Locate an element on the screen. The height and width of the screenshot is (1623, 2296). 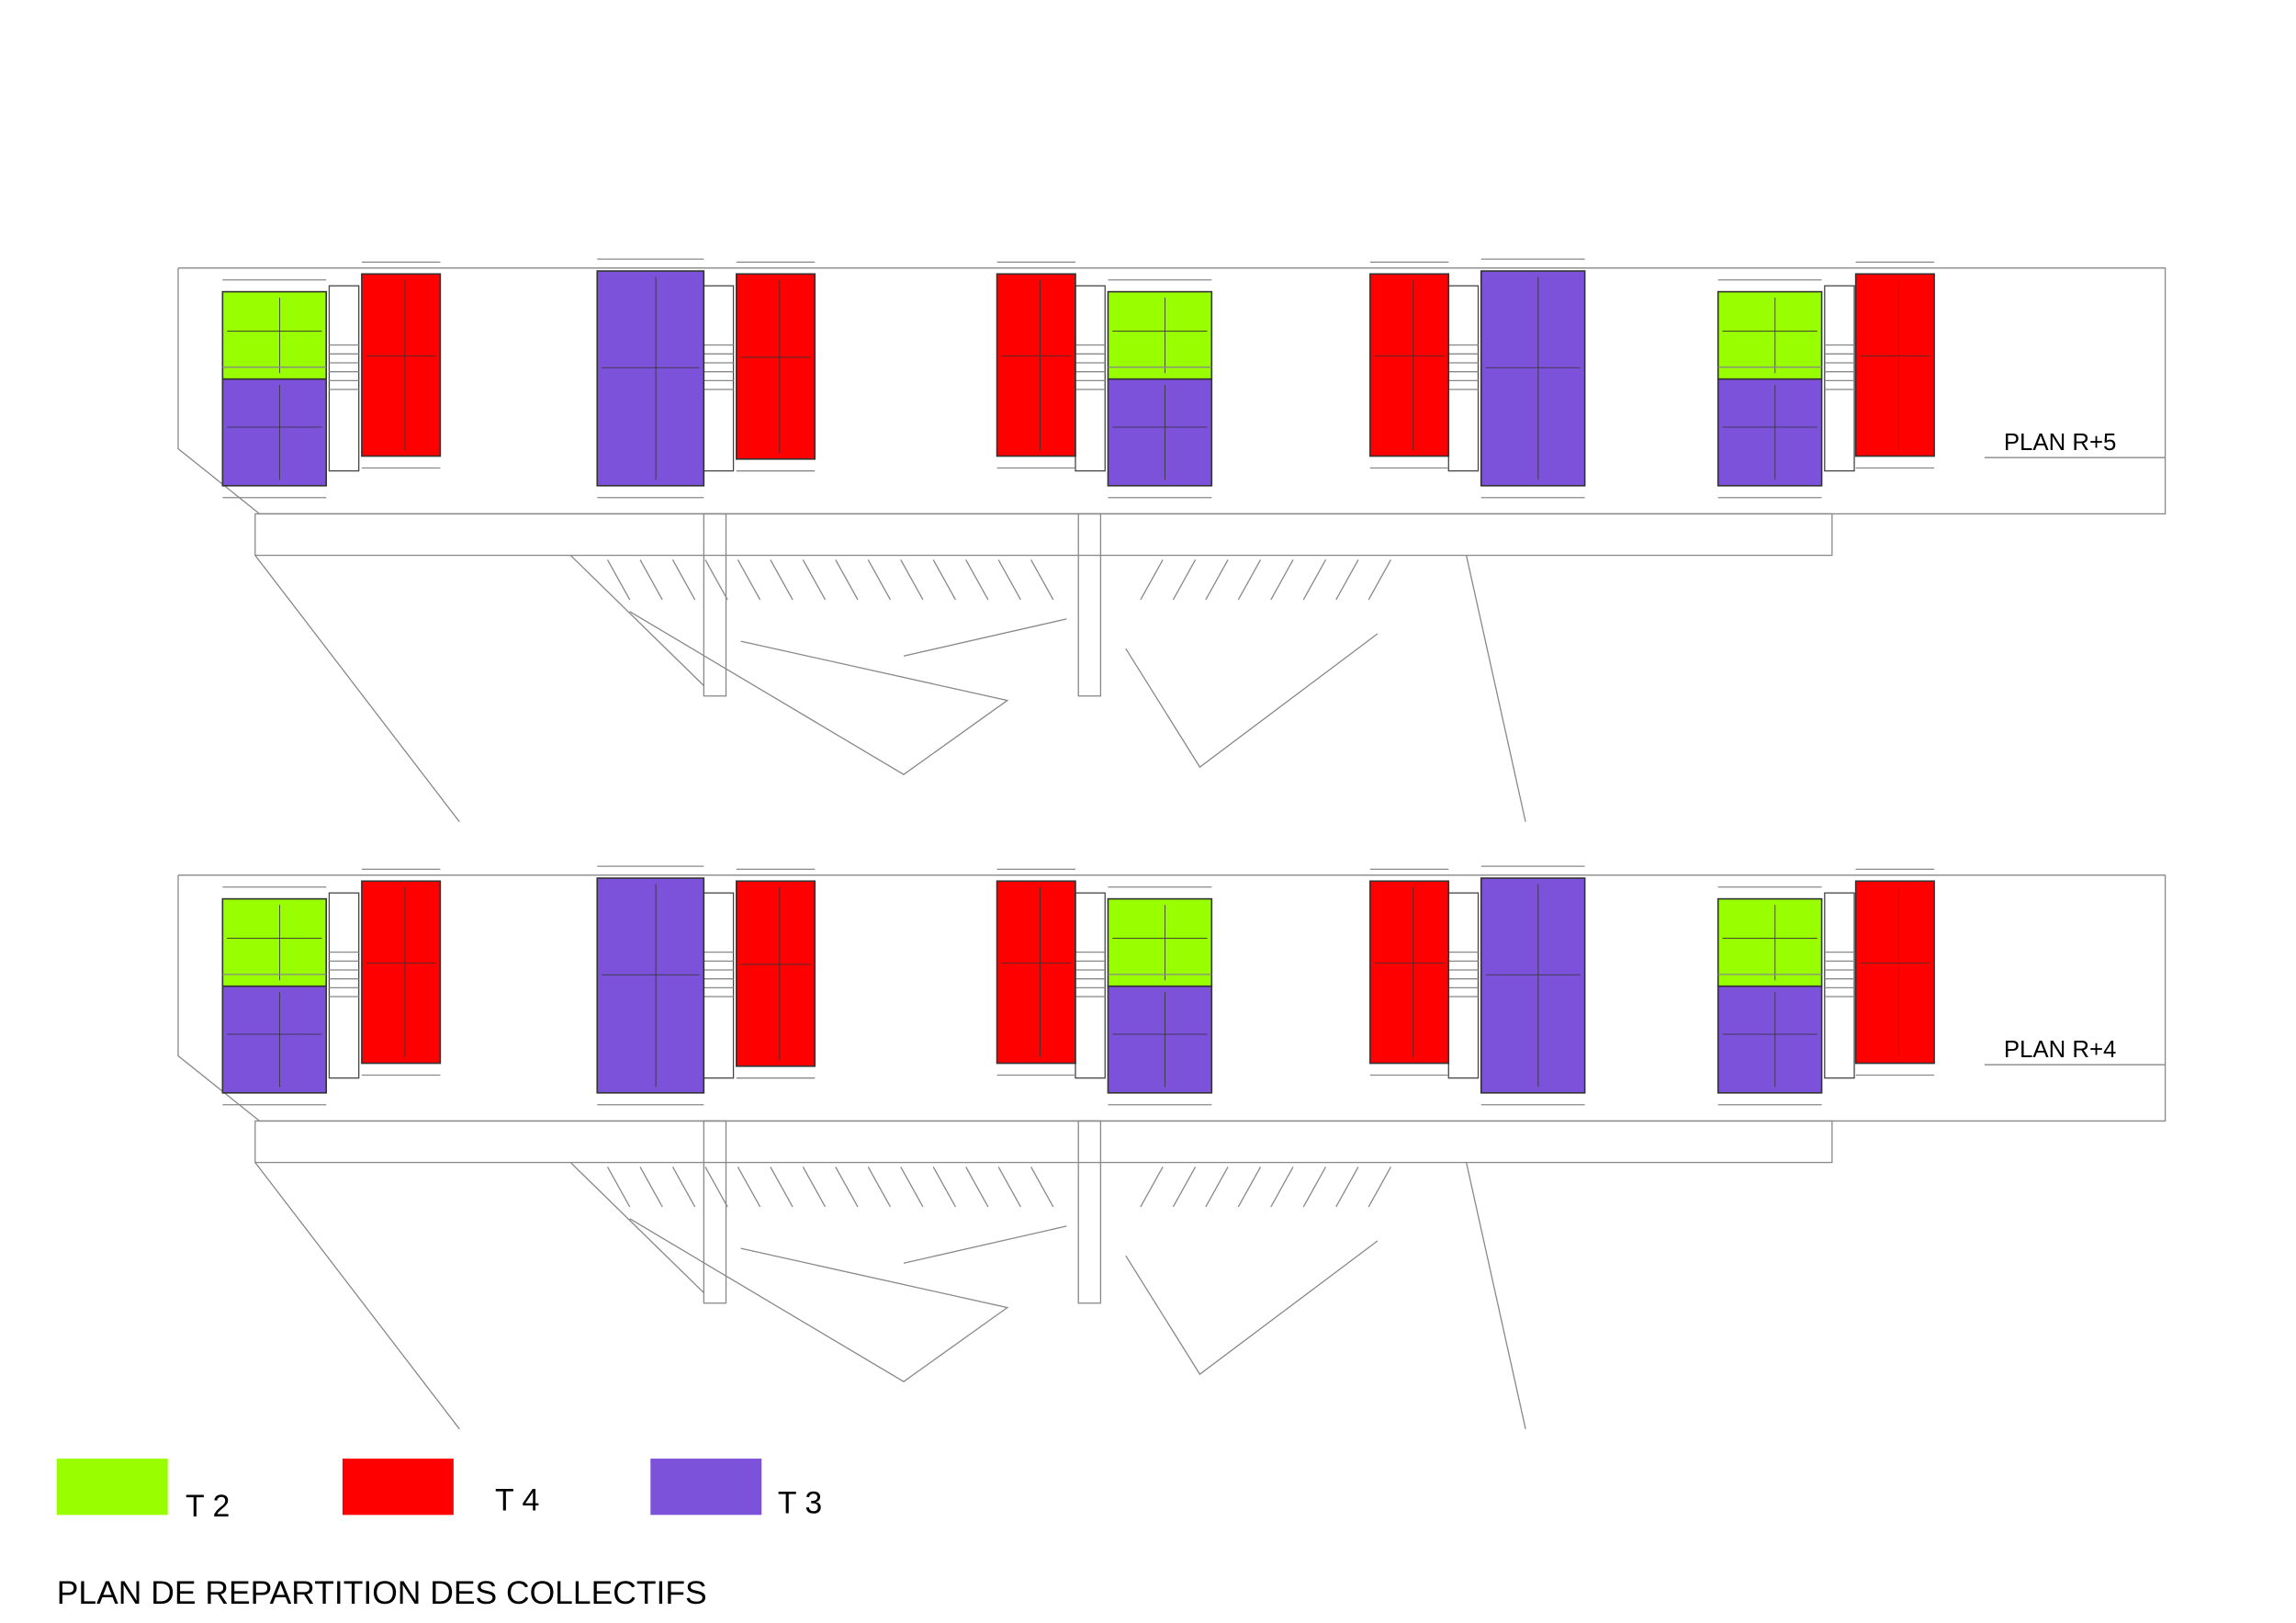
plan-label: PLAN R+5 is located at coordinates (2060, 443).